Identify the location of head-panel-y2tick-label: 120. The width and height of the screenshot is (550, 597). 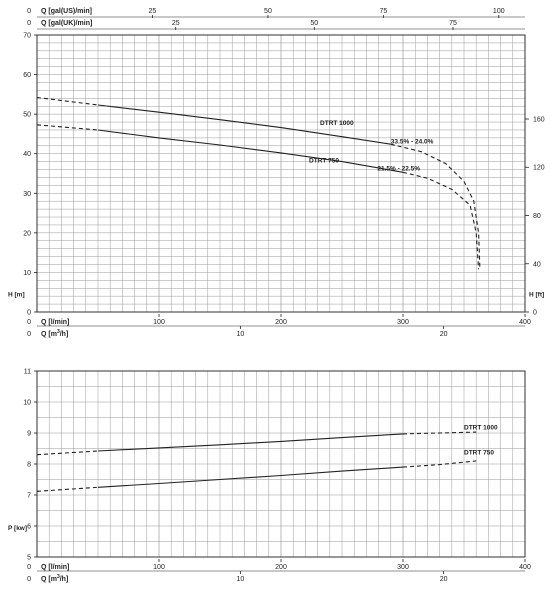
(539, 168).